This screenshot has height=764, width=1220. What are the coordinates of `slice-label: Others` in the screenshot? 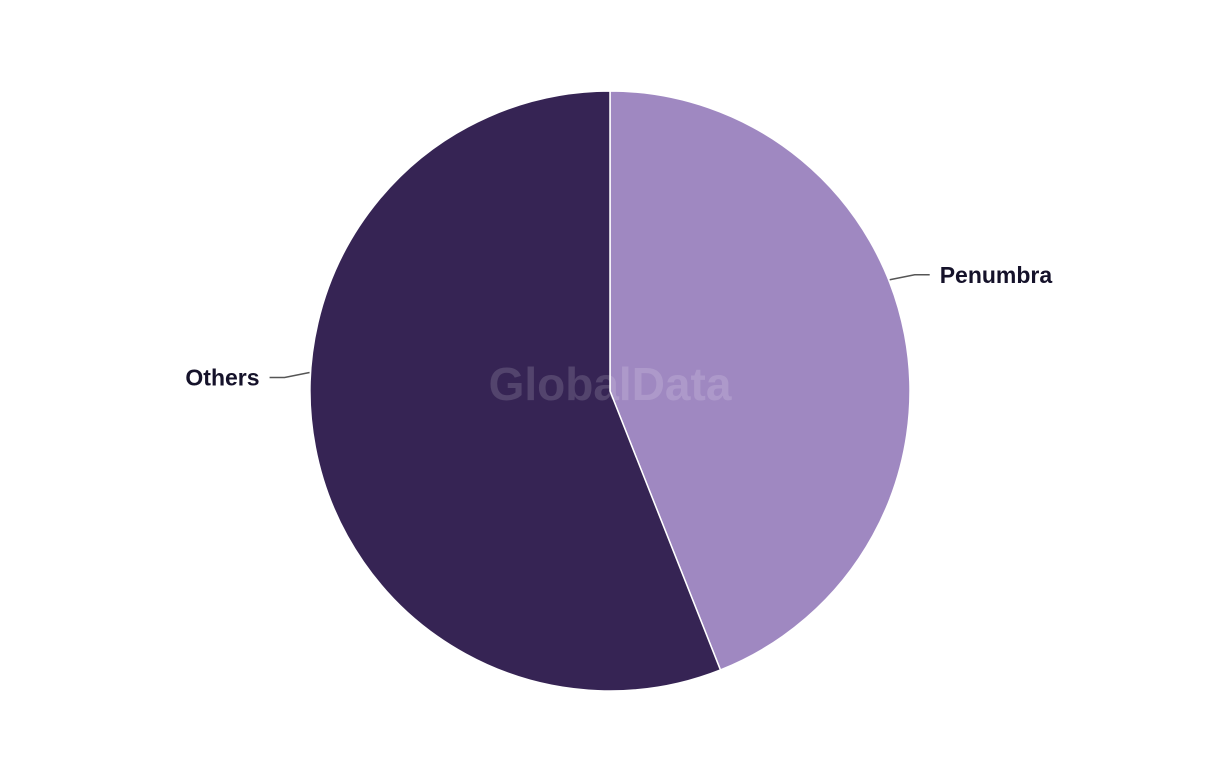 It's located at (222, 377).